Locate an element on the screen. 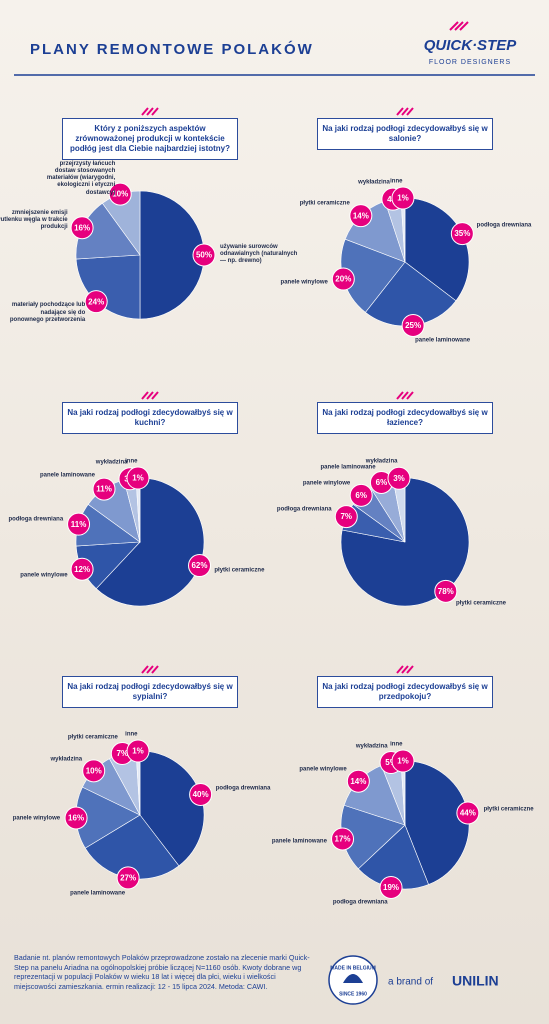 Image resolution: width=549 pixels, height=1024 pixels. brand-of: a brand of is located at coordinates (410, 982).